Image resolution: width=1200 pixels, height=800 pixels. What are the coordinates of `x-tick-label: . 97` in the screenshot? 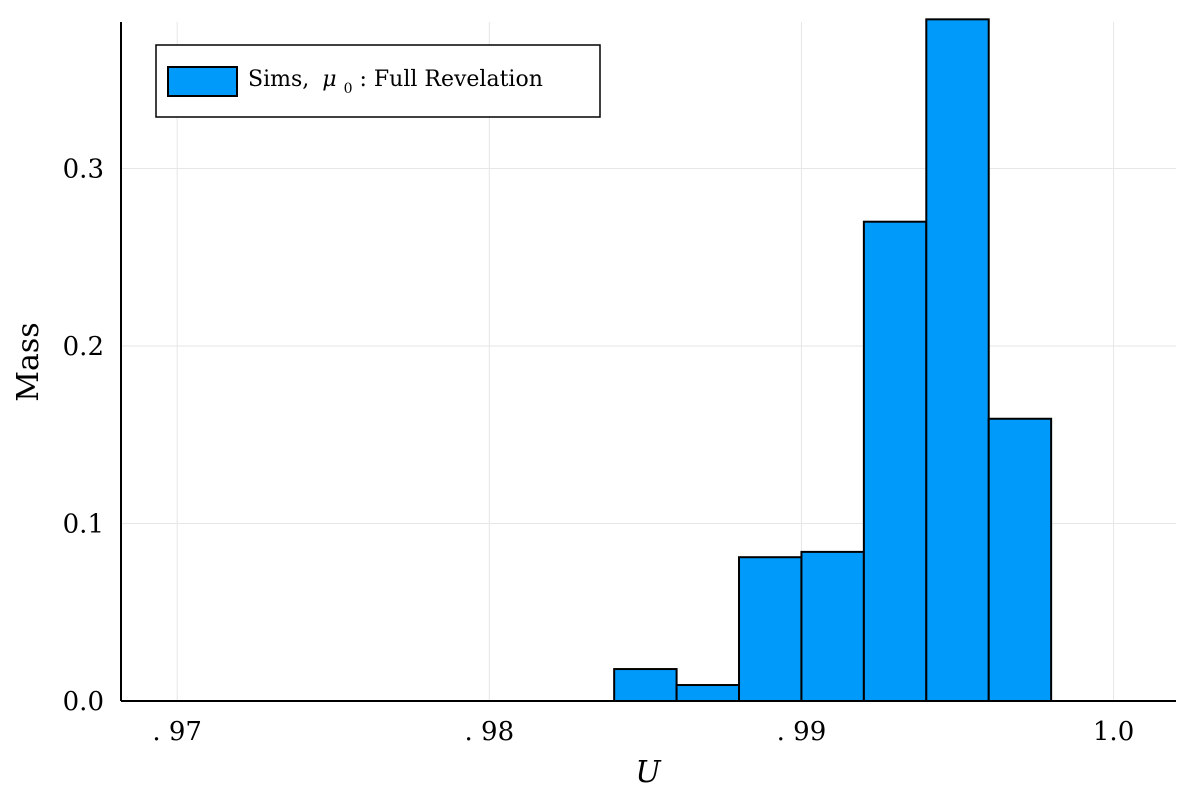 It's located at (177, 732).